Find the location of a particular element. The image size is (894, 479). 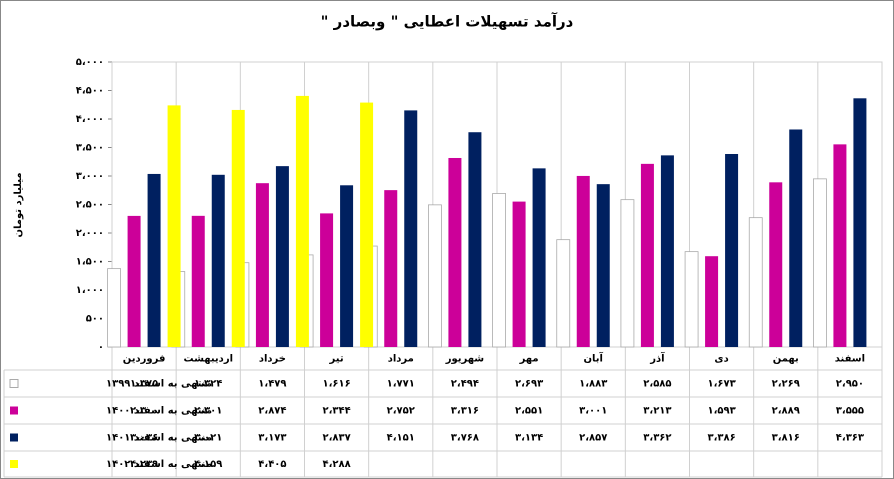

data-label: ۳،۳۶۲ is located at coordinates (657, 438).